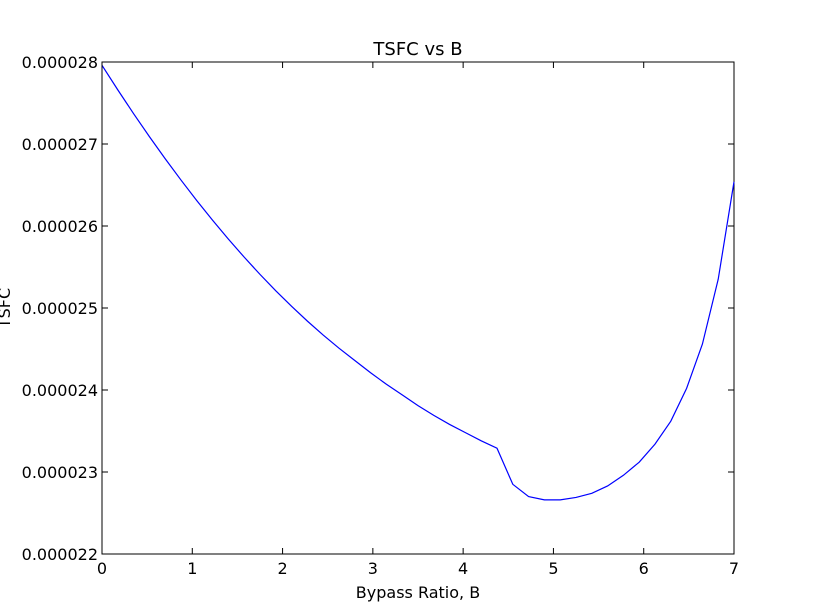  I want to click on x-tick-label: 0, so click(102, 568).